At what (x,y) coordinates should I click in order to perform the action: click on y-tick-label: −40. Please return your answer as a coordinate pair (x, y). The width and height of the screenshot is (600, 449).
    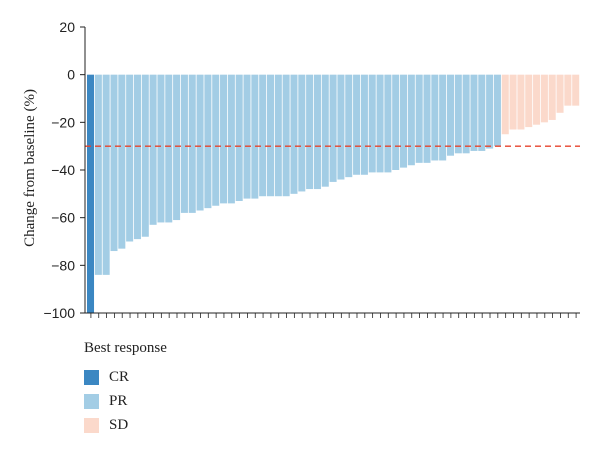
    Looking at the image, I should click on (63, 170).